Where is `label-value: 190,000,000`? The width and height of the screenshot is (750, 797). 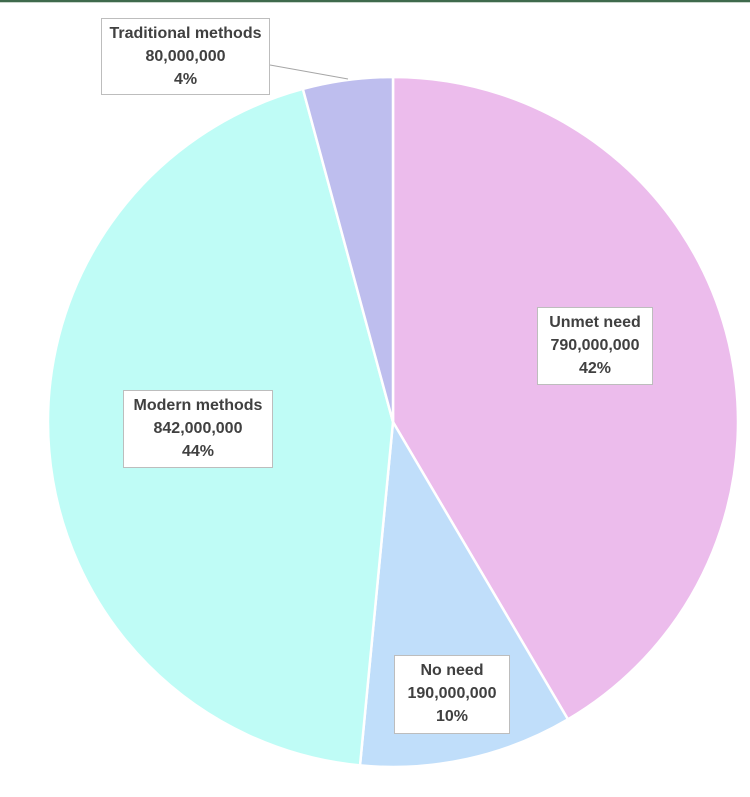 label-value: 190,000,000 is located at coordinates (452, 693).